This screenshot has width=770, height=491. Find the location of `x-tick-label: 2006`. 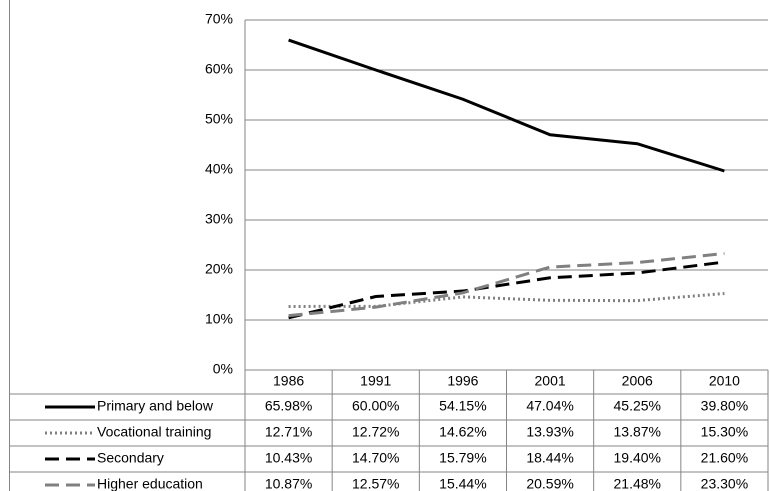

x-tick-label: 2006 is located at coordinates (637, 381).